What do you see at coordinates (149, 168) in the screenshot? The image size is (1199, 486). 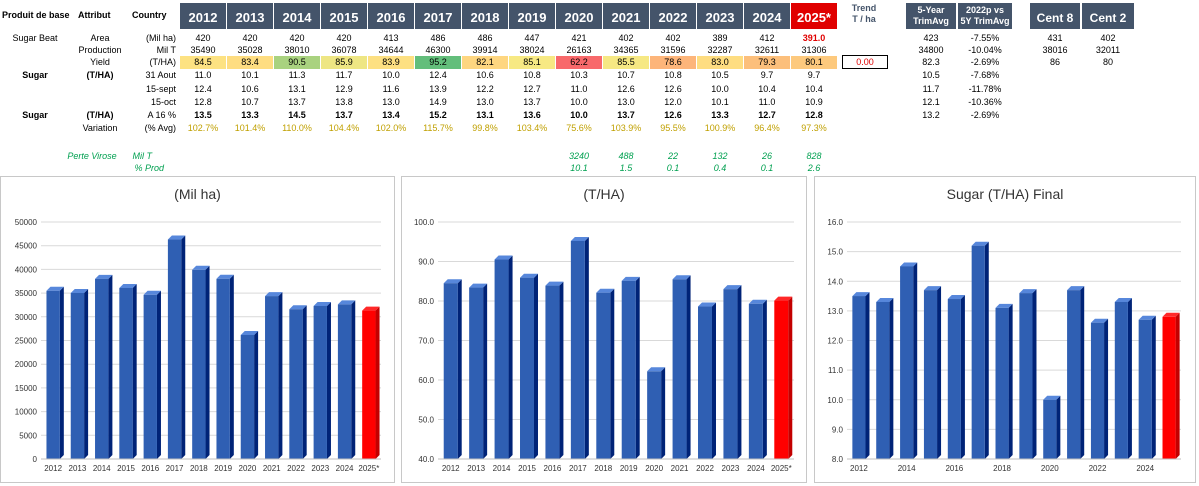 I see `perte-unit-2: % Prod` at bounding box center [149, 168].